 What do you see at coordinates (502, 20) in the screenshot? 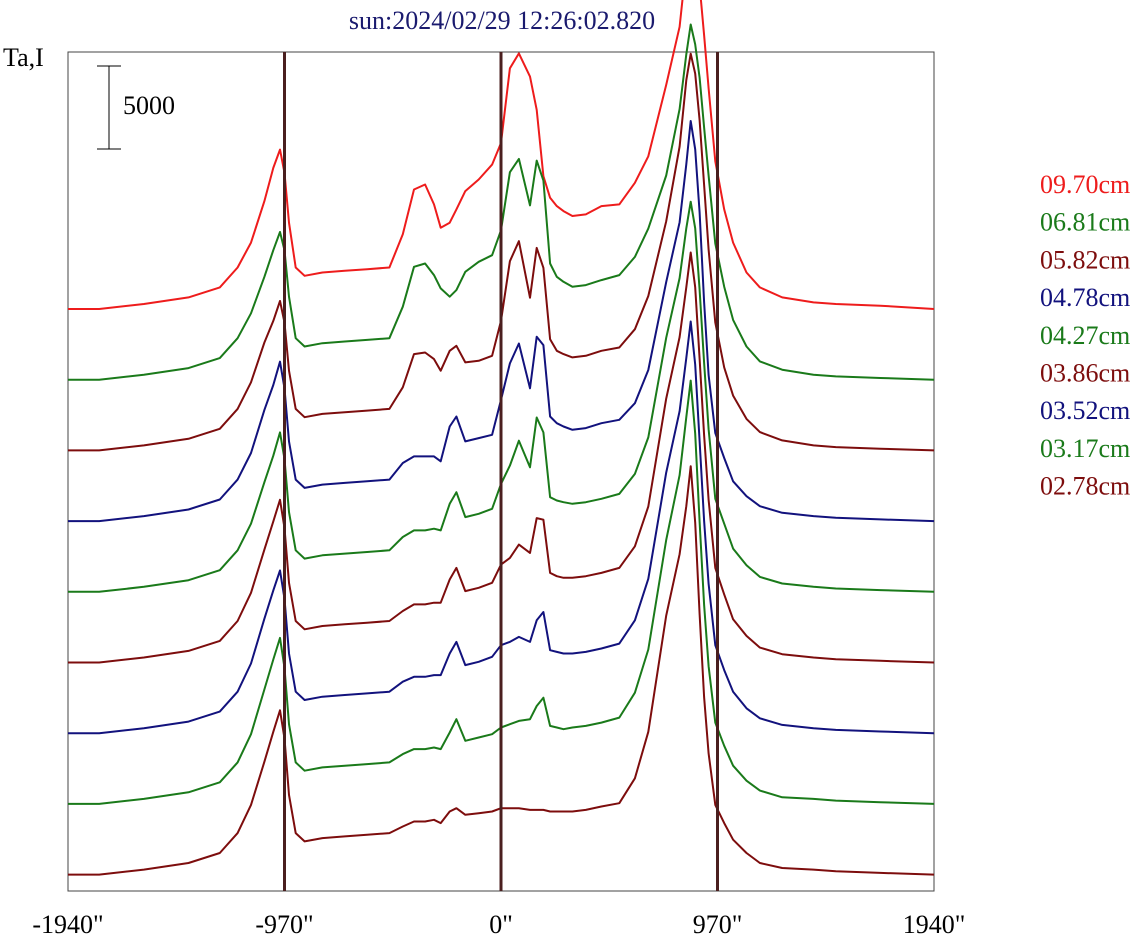
I see `chart-title: sun:2024/02/29 12:26:02.820` at bounding box center [502, 20].